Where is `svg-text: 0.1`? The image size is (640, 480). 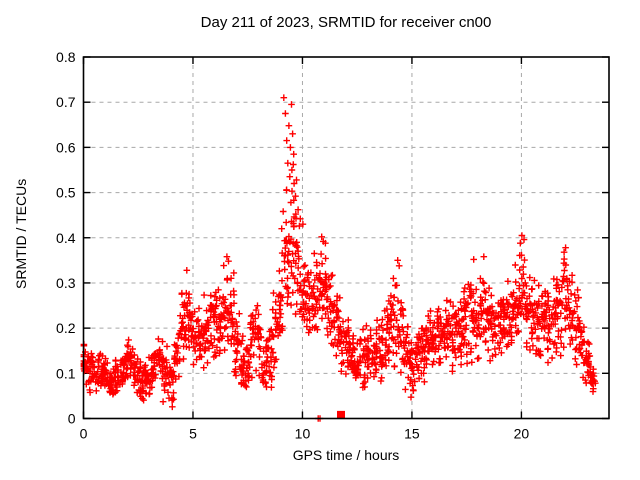
svg-text: 0.1 is located at coordinates (66, 373).